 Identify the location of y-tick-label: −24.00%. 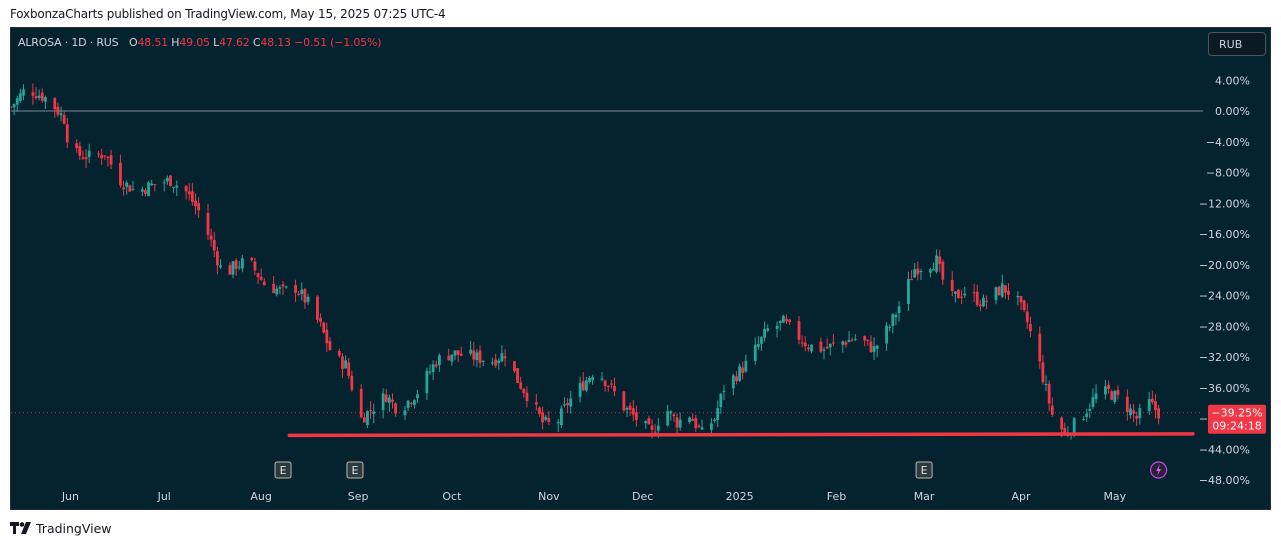
(1224, 296).